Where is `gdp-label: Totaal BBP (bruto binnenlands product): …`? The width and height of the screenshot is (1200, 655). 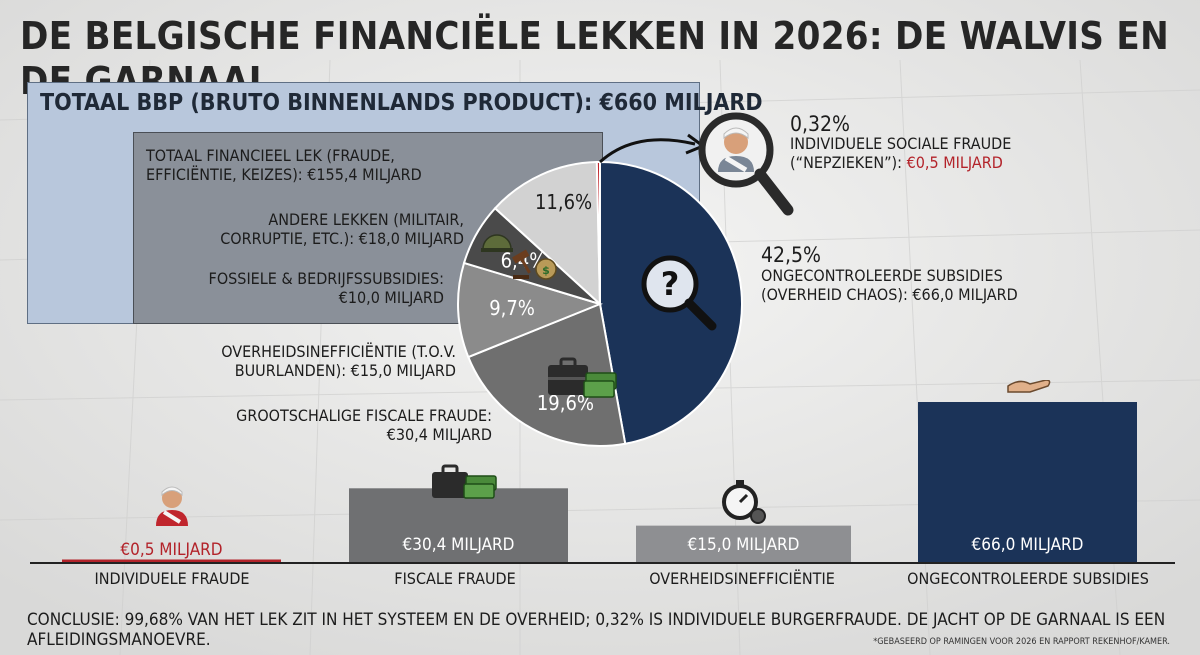
gdp-label: Totaal BBP (bruto binnenlands product): … is located at coordinates (401, 103).